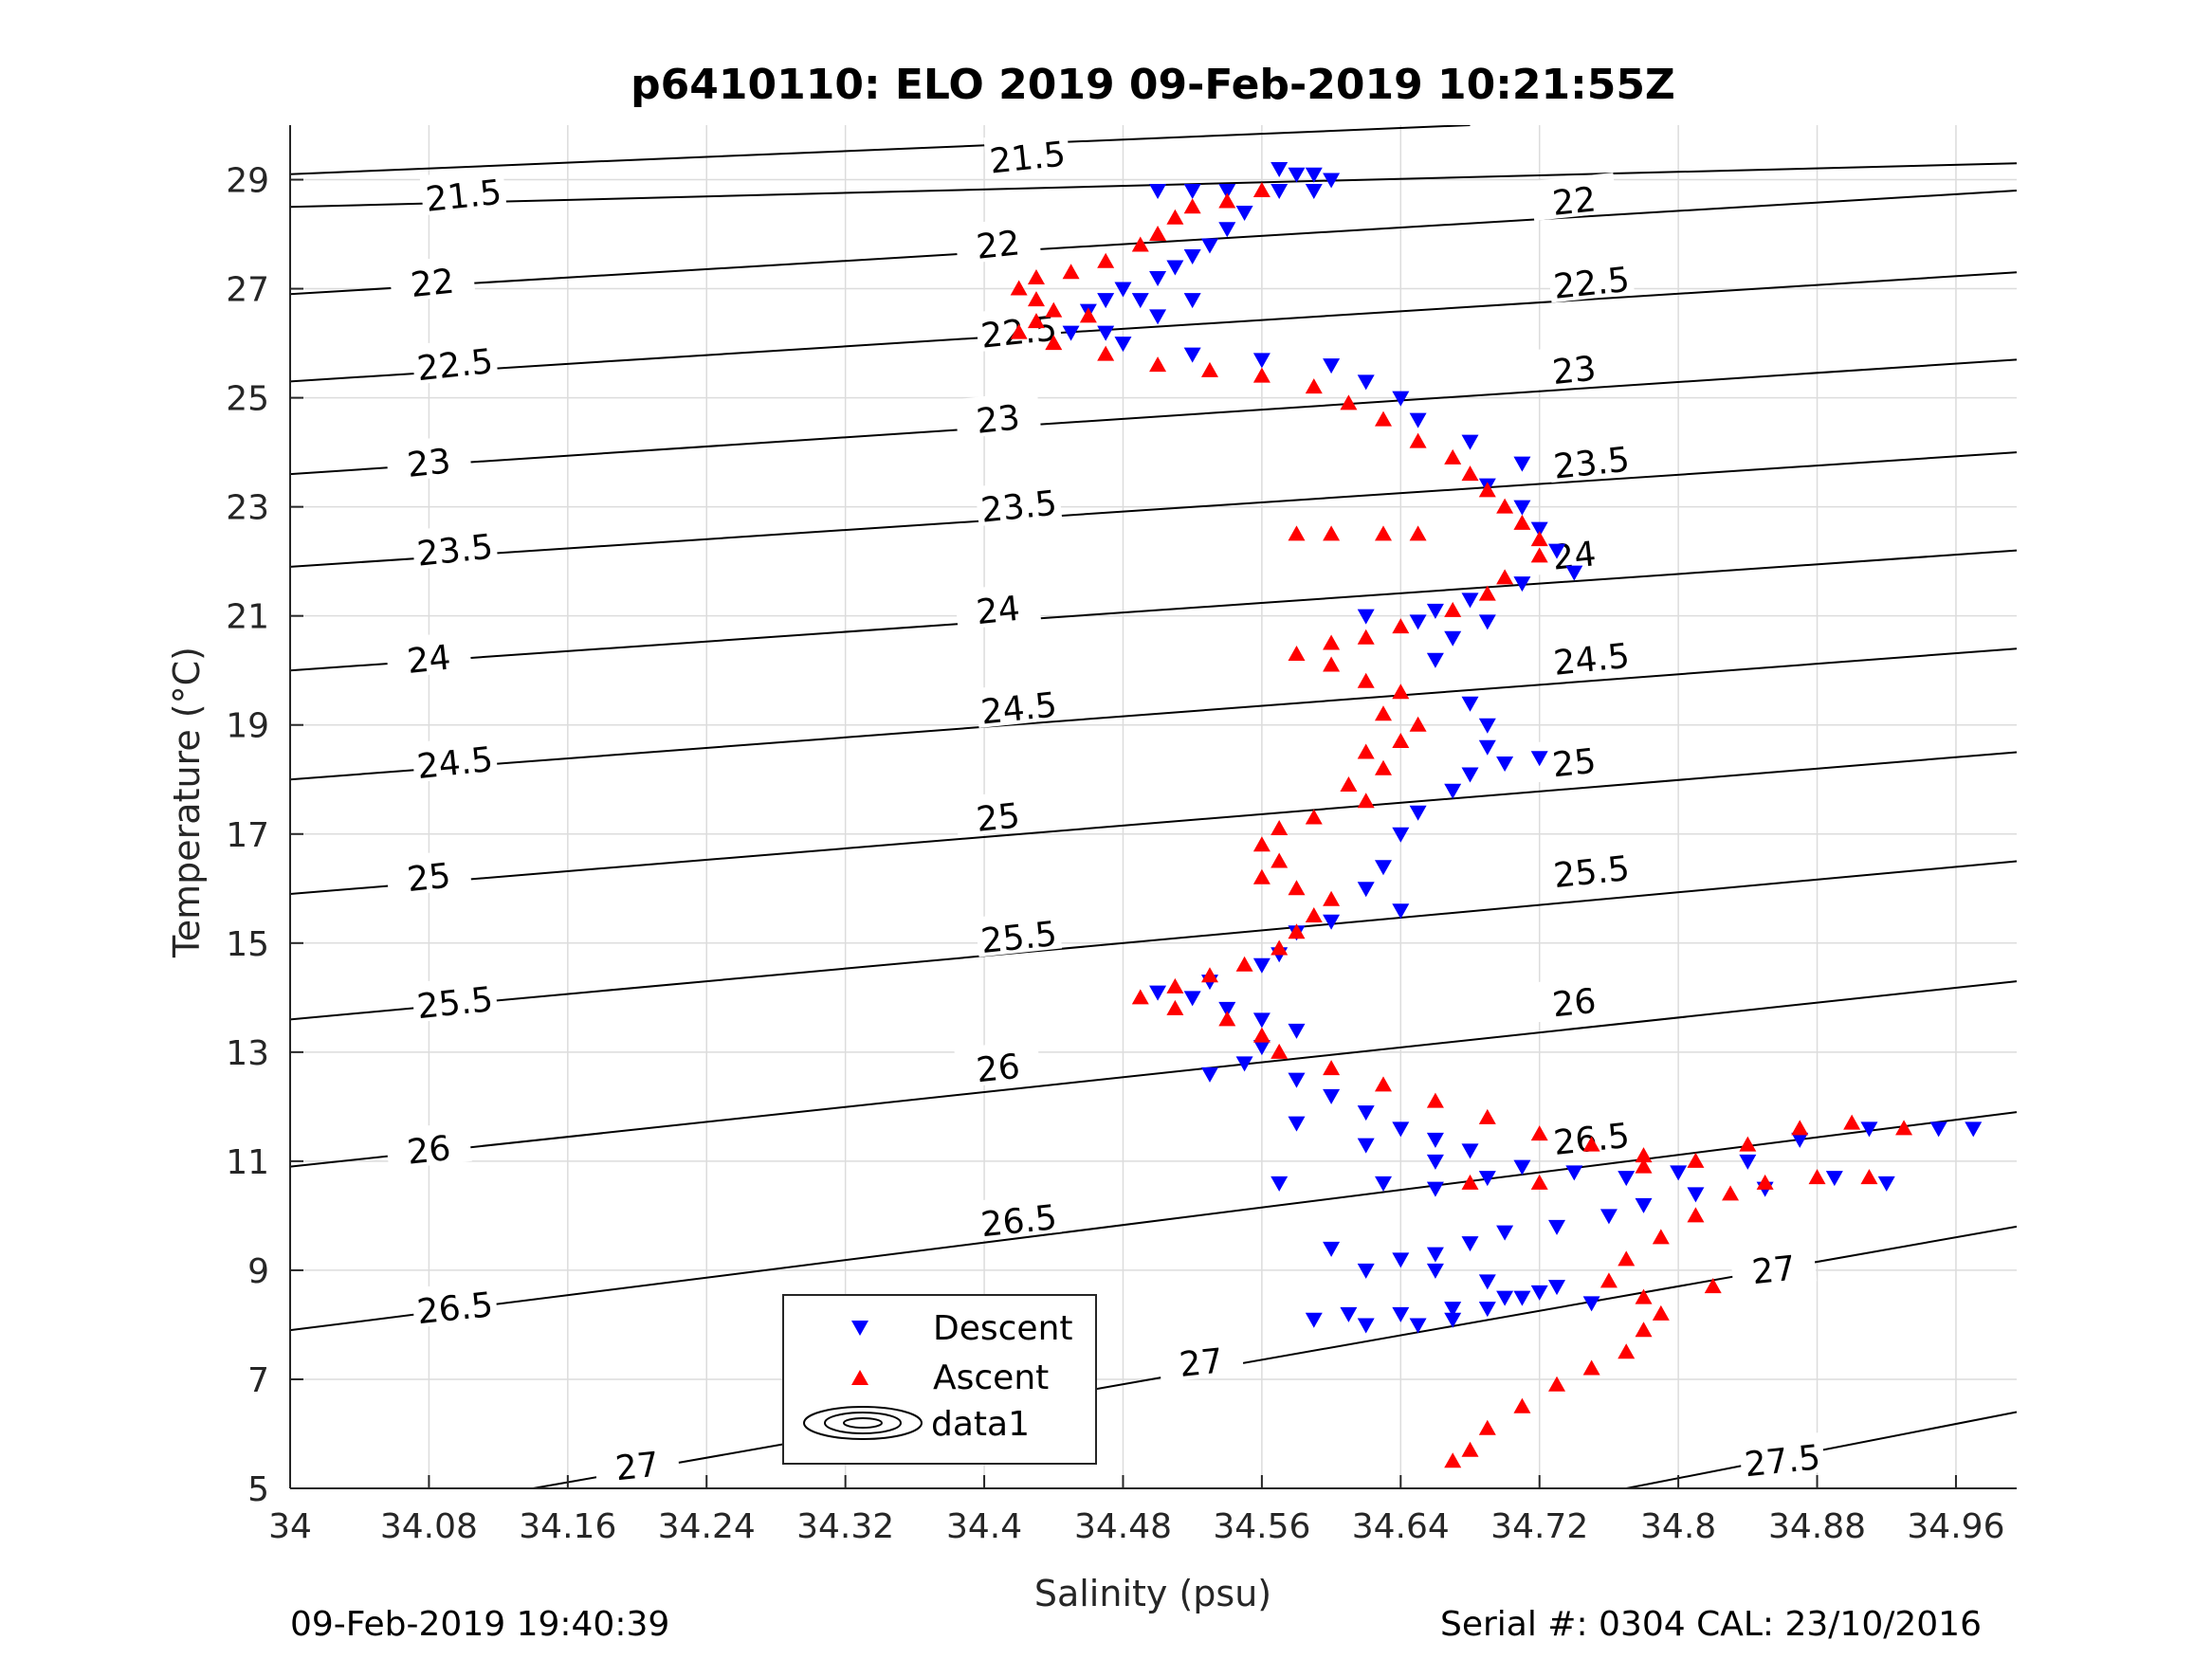 Image resolution: width=2212 pixels, height=1659 pixels. Describe the element at coordinates (998, 420) in the screenshot. I see `contour-label-text: 23` at that location.